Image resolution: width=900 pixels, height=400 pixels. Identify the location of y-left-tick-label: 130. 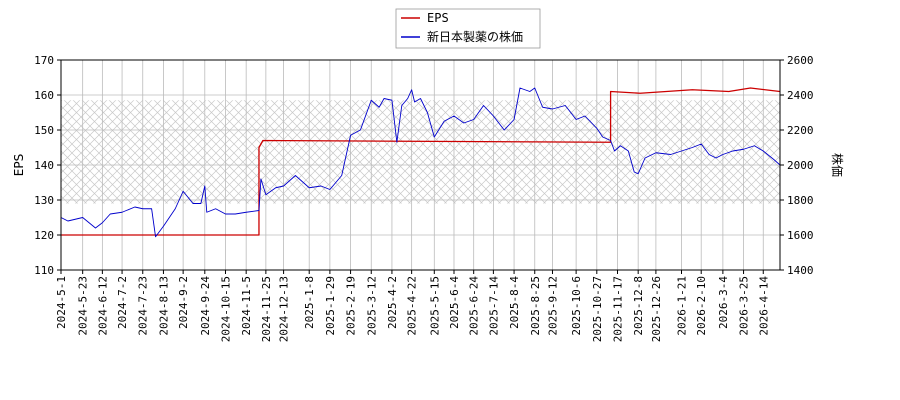
(44, 200).